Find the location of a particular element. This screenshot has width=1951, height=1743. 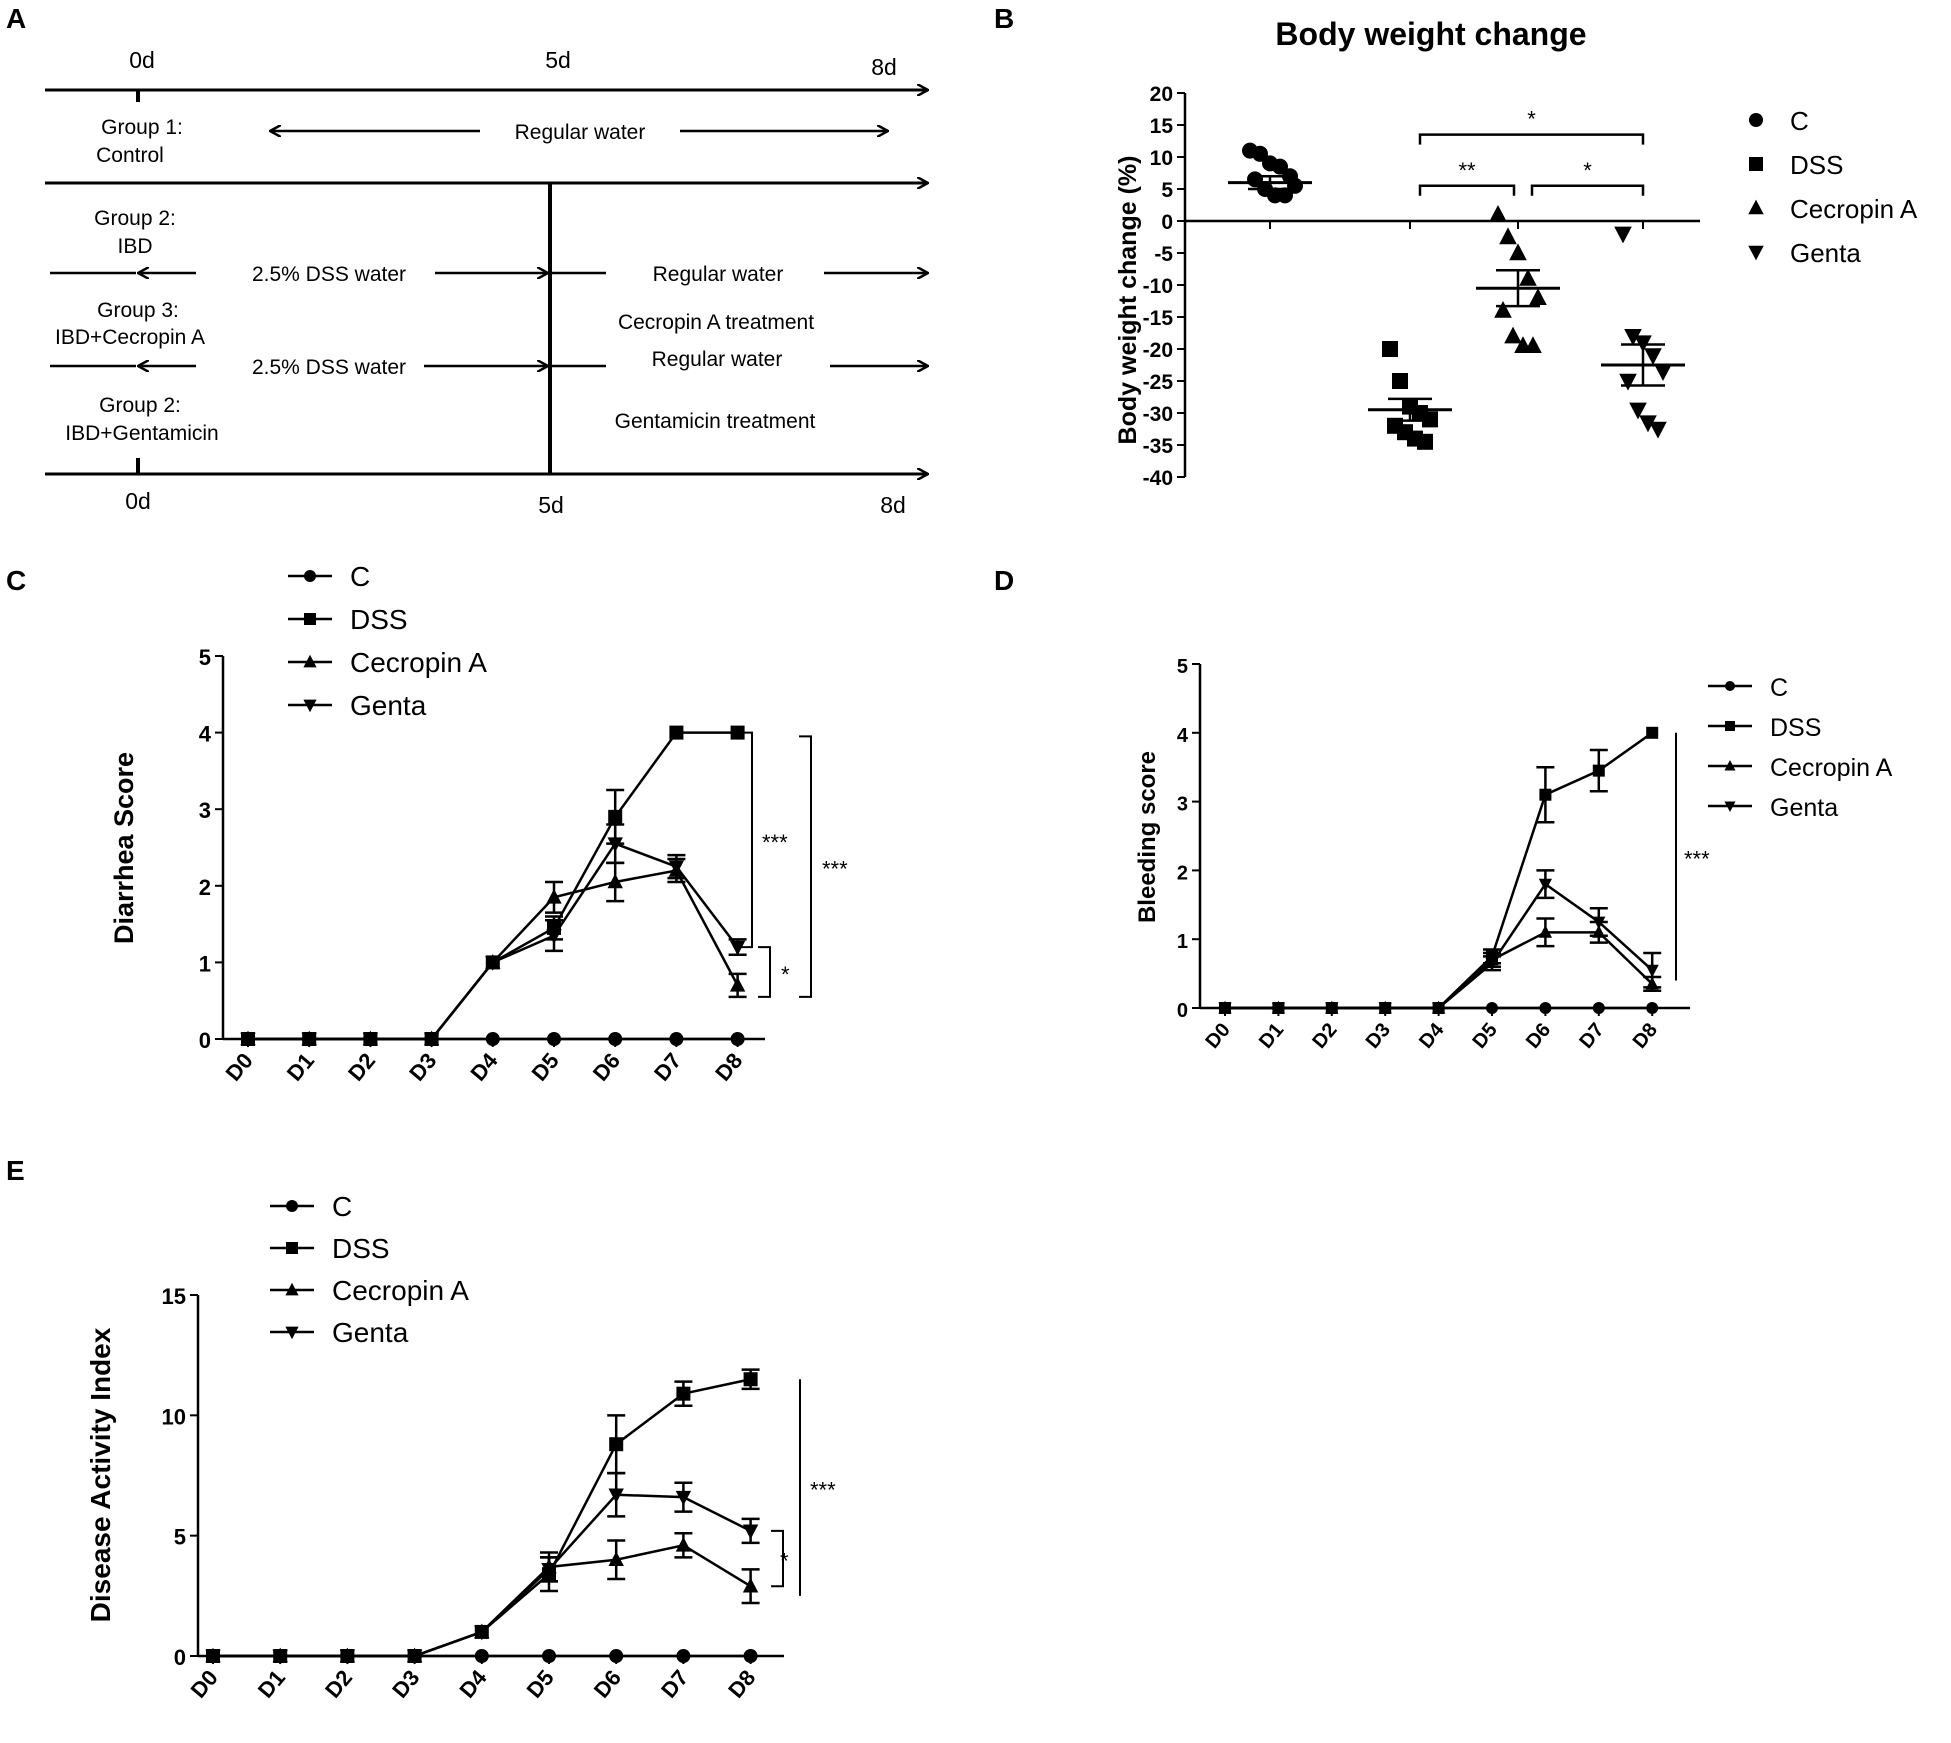

group2-desc: IBD is located at coordinates (134, 246).